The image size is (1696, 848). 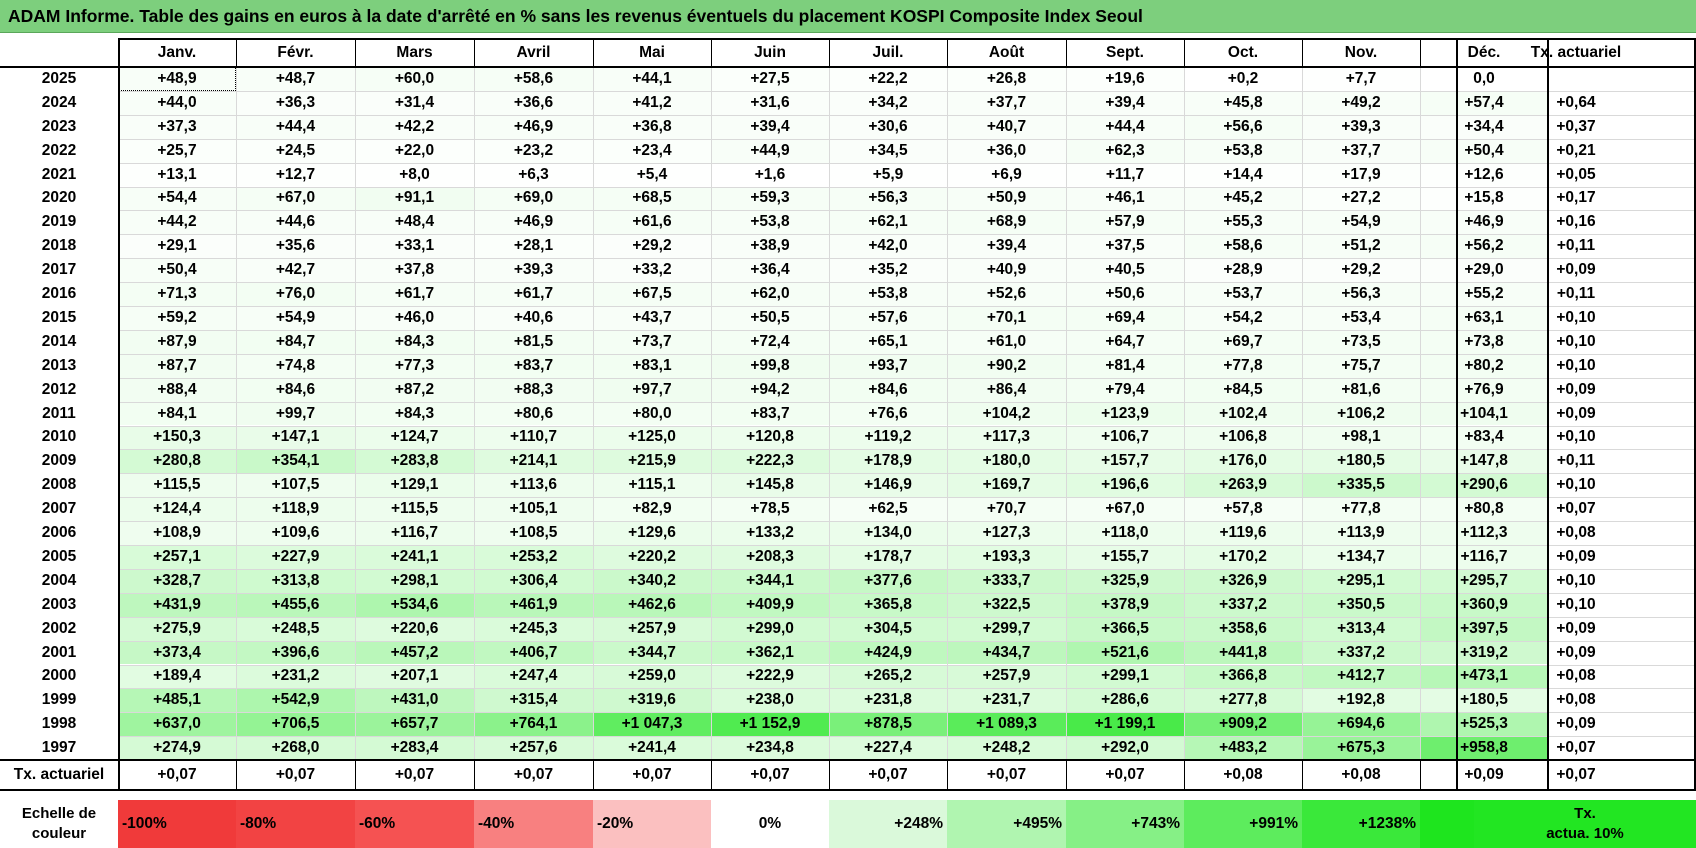 What do you see at coordinates (770, 294) in the screenshot?
I see `gain-cell: +62,0` at bounding box center [770, 294].